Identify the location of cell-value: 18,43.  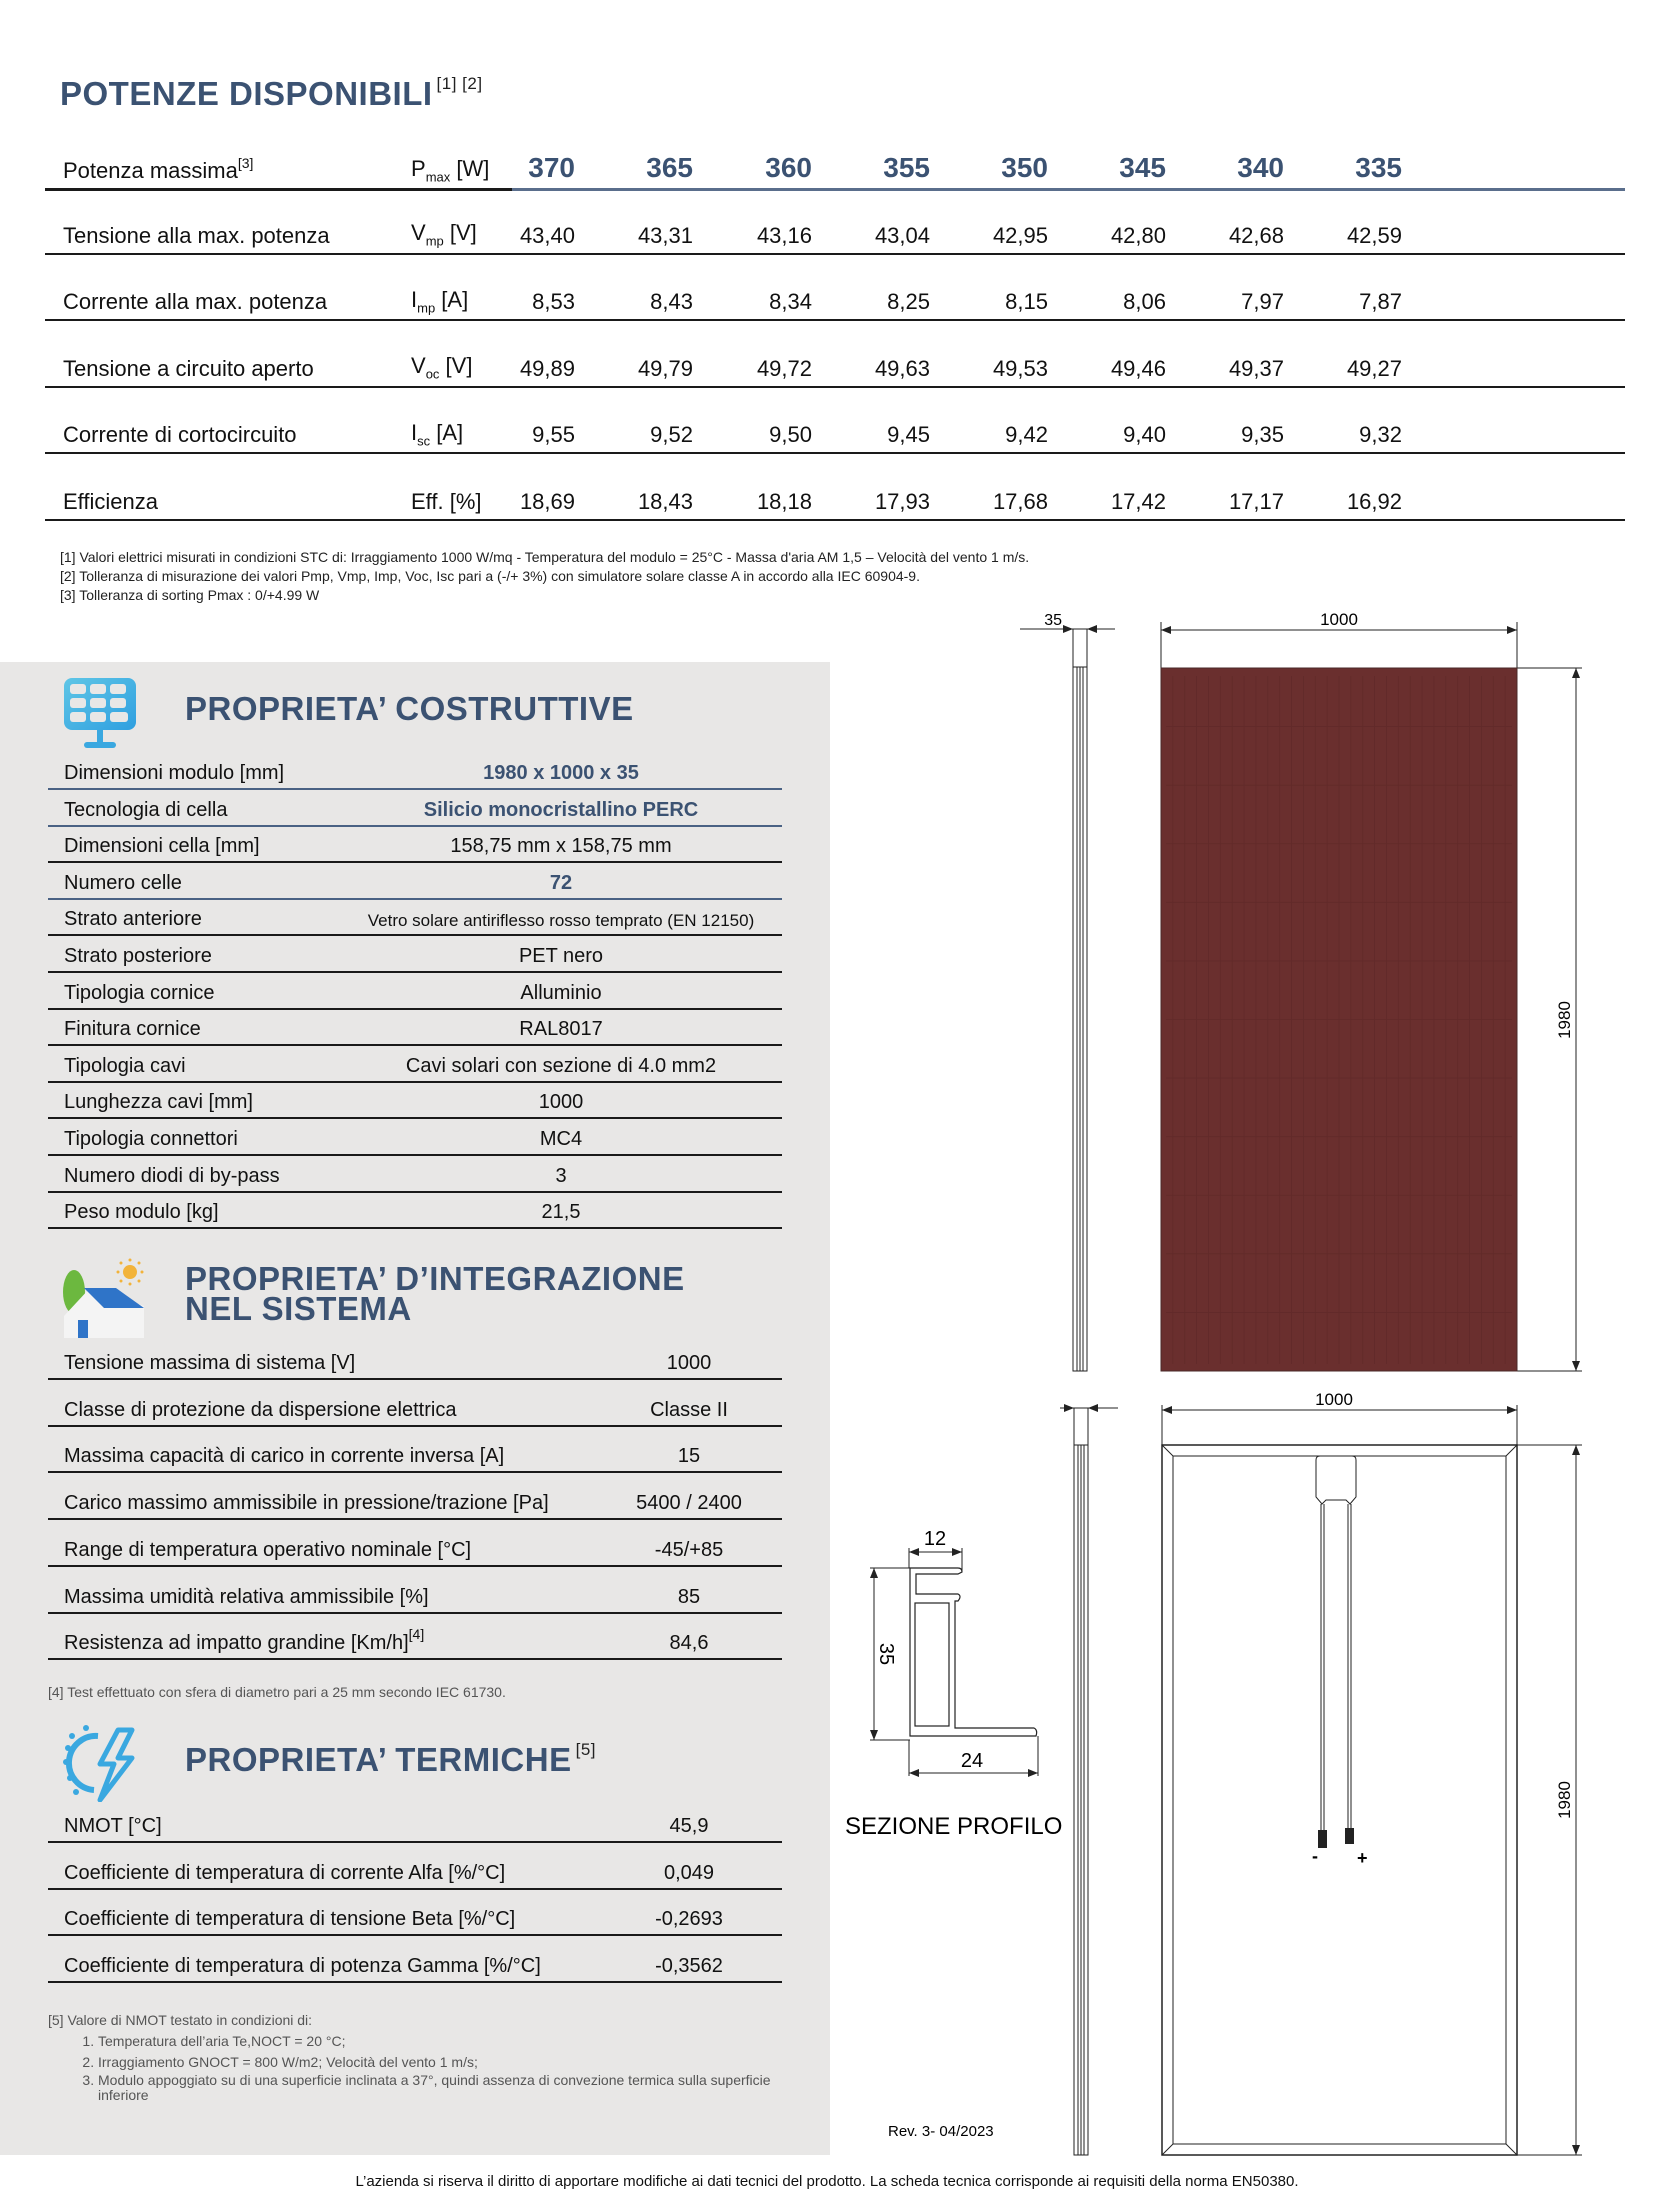
(665, 501).